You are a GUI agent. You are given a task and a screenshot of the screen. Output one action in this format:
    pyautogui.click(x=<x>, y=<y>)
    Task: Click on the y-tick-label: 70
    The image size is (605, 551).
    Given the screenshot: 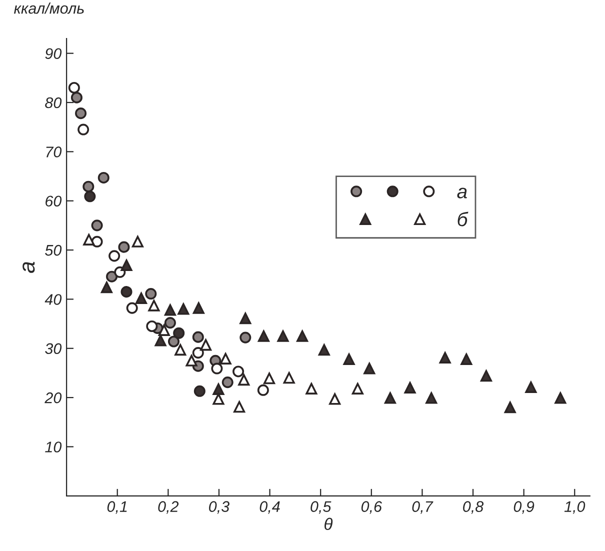 What is the action you would take?
    pyautogui.click(x=54, y=152)
    